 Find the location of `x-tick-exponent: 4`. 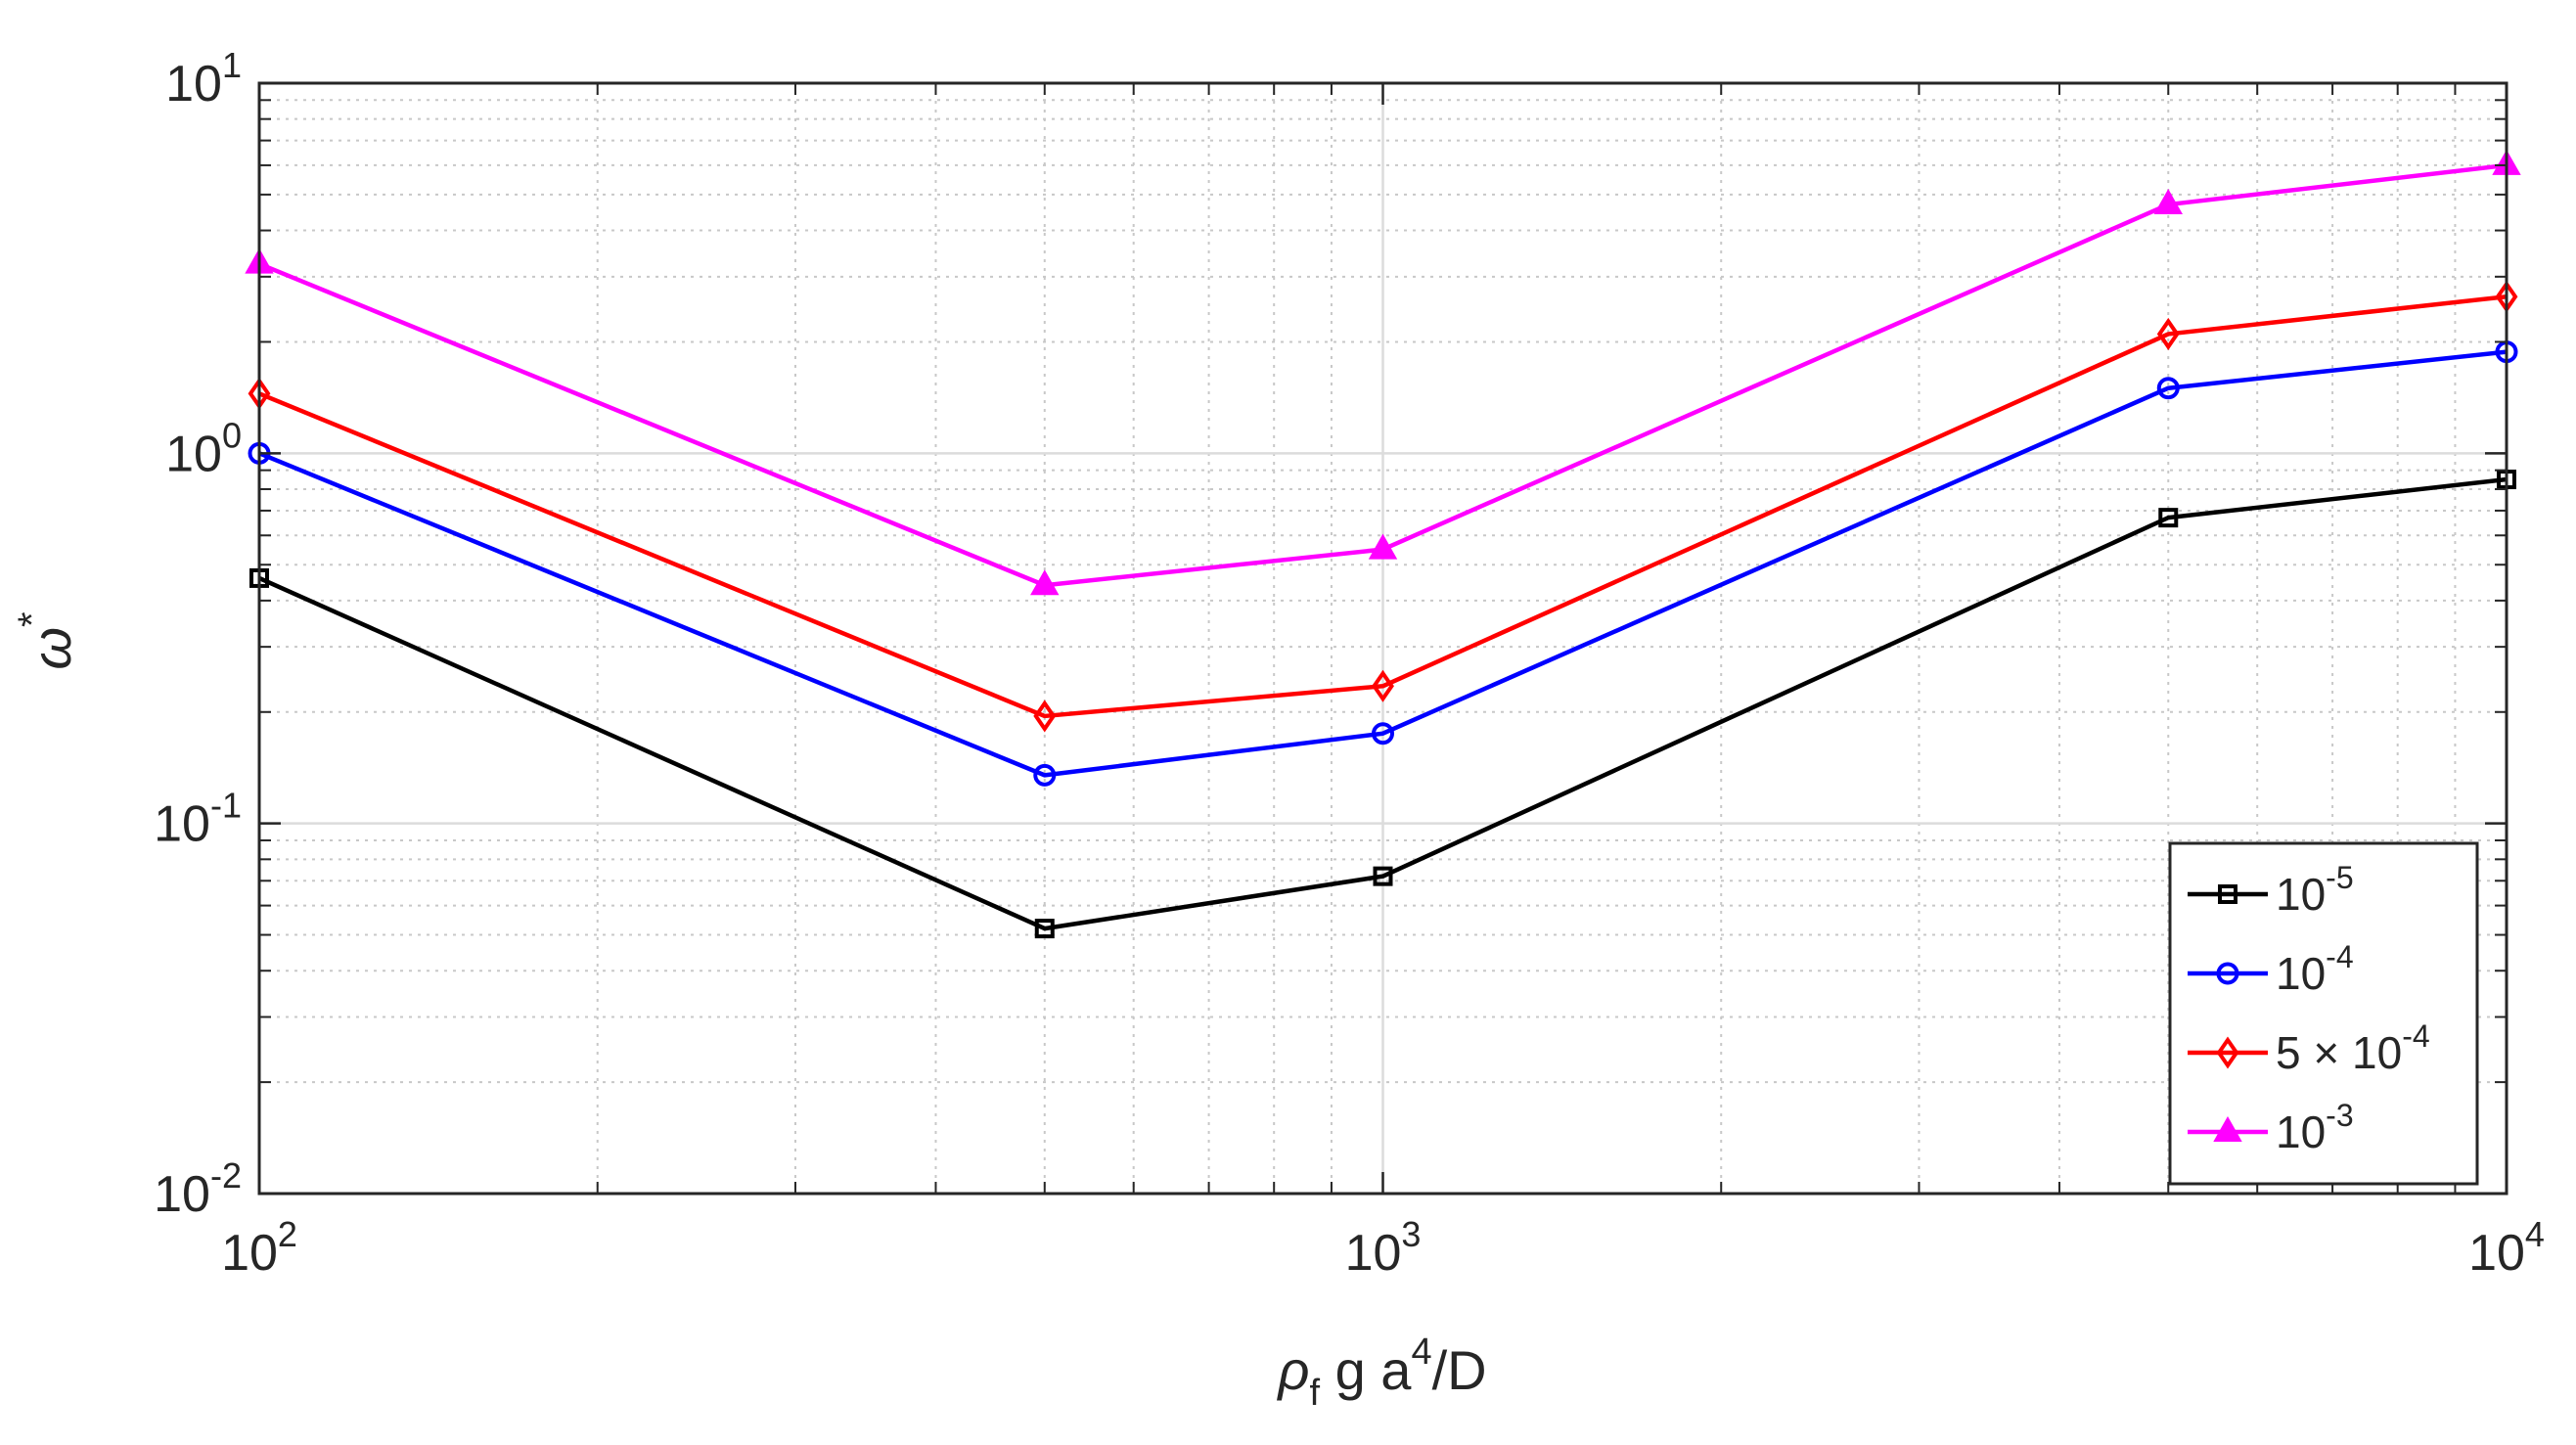

x-tick-exponent: 4 is located at coordinates (2535, 1234).